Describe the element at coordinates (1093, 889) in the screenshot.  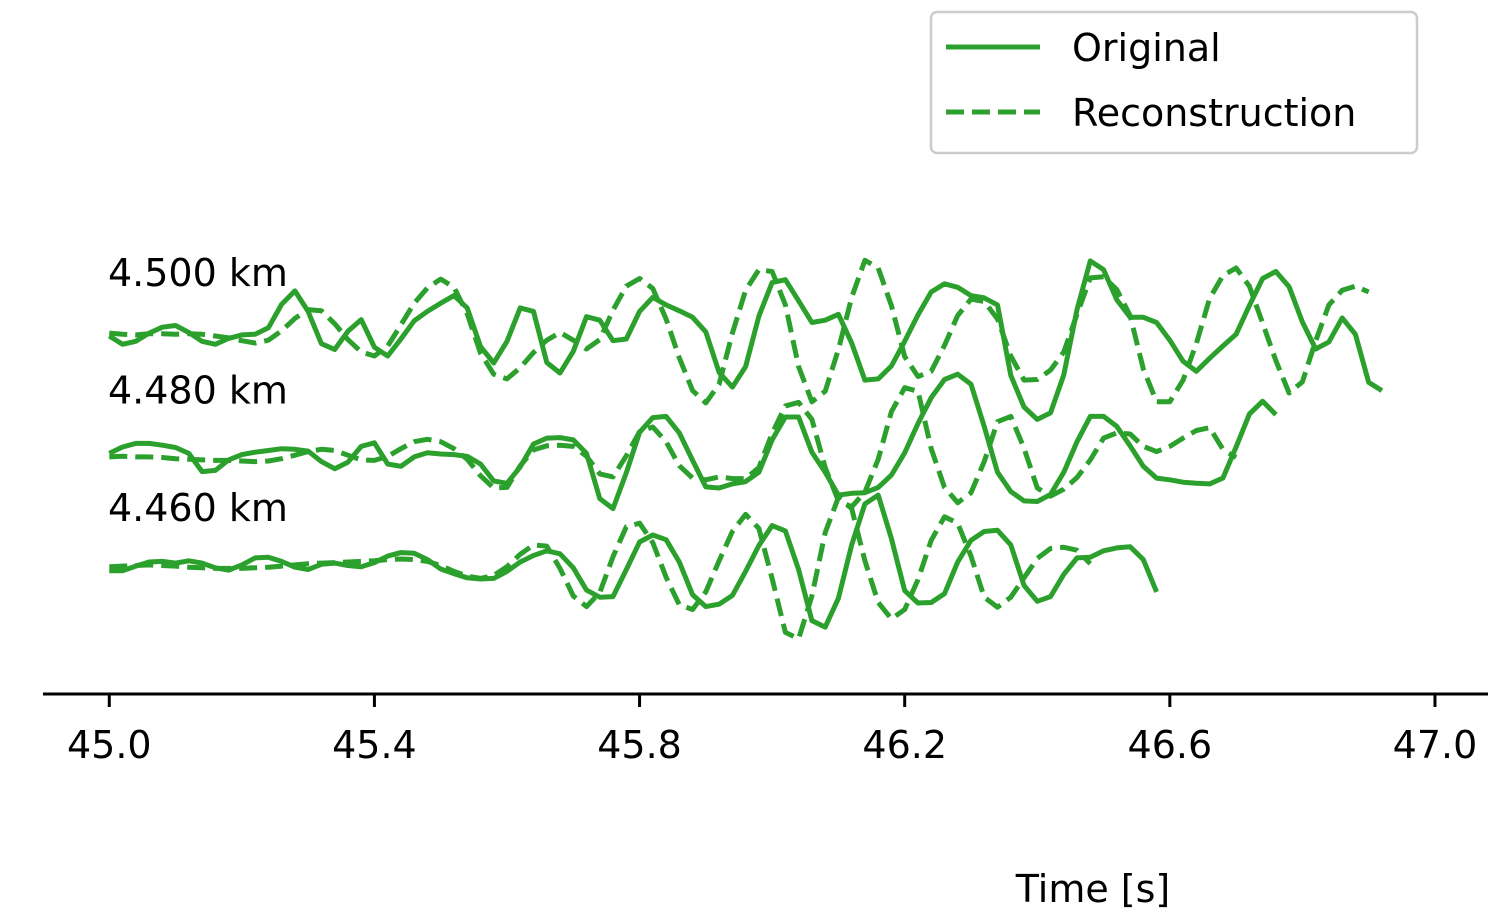
I see `x-axis-label: Time [s]` at that location.